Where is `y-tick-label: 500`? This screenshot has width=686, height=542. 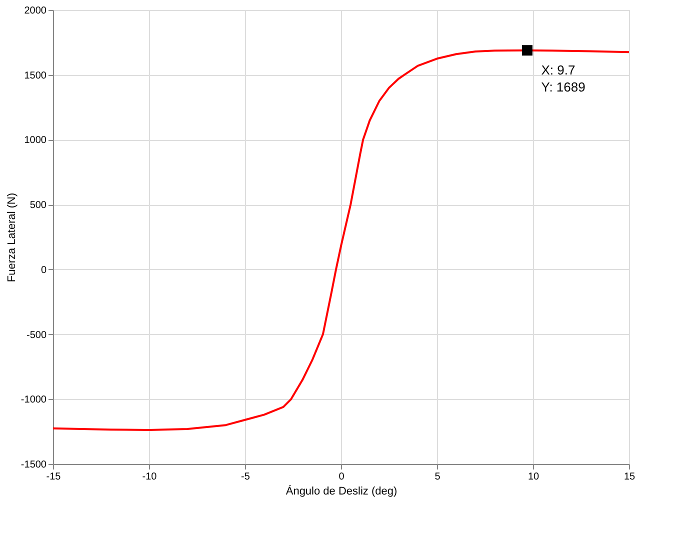 y-tick-label: 500 is located at coordinates (38, 206).